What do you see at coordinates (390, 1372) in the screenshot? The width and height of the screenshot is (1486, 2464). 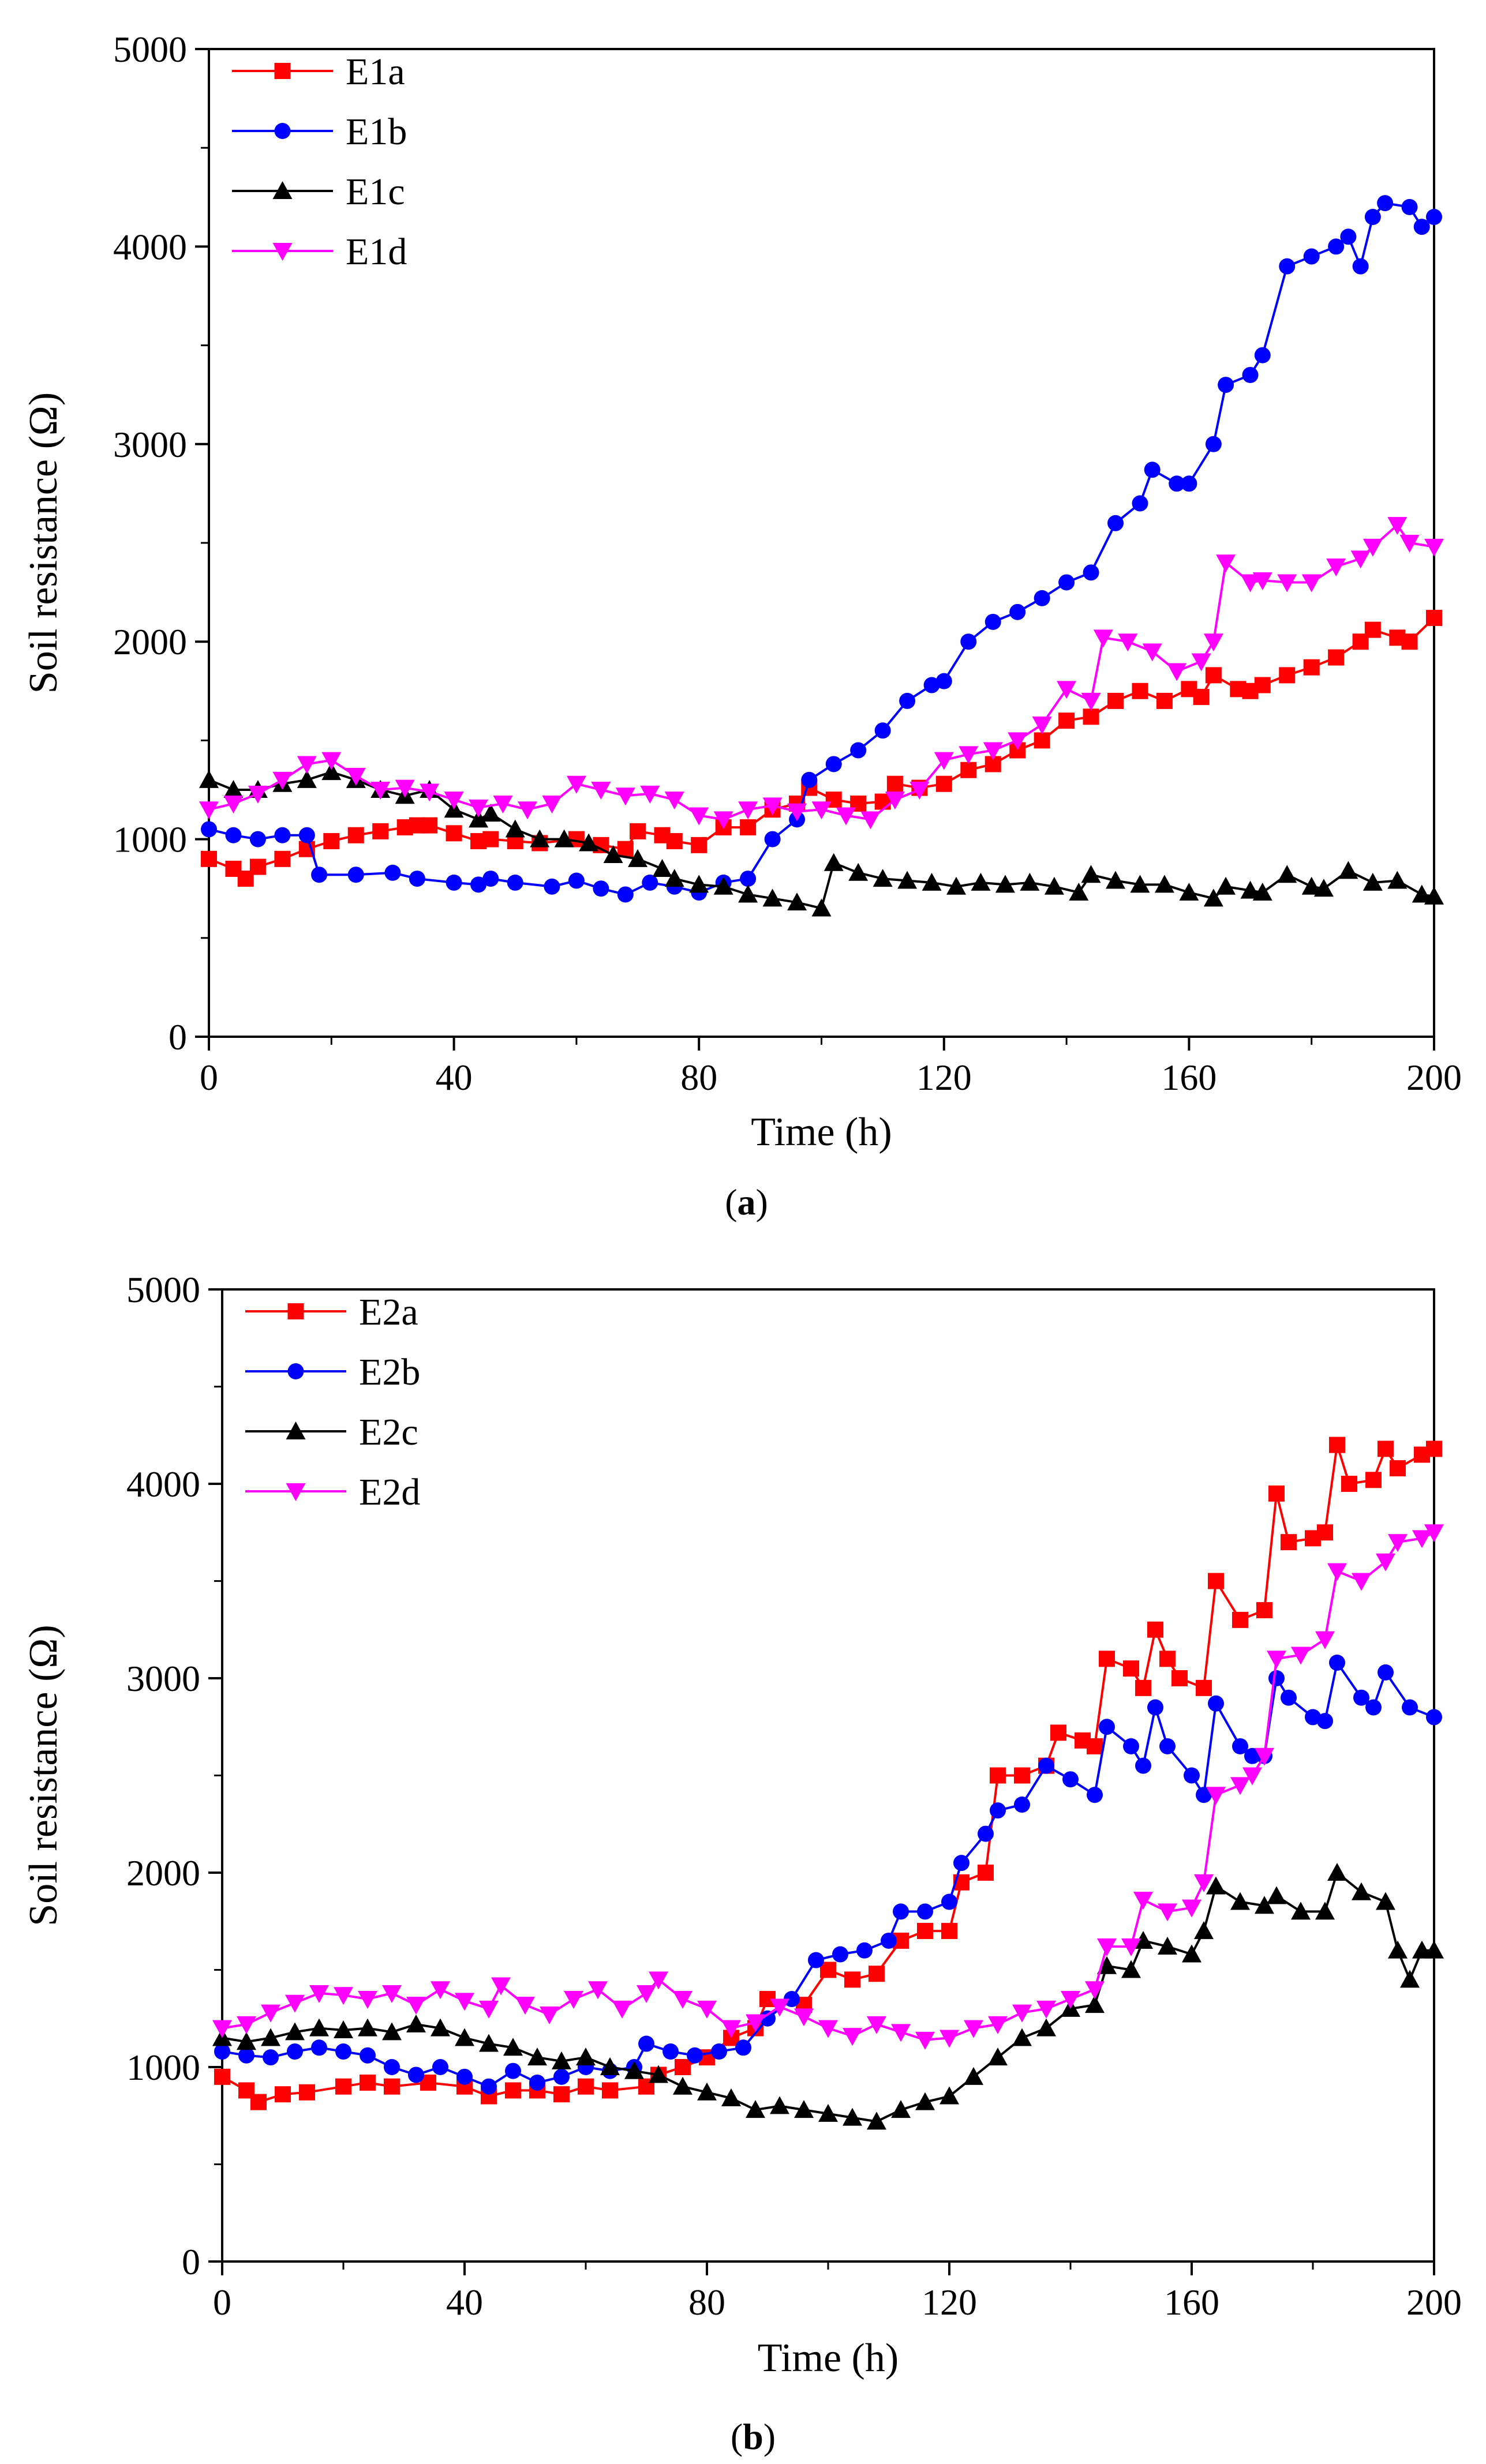 I see `legend-label-E2b: E2b` at bounding box center [390, 1372].